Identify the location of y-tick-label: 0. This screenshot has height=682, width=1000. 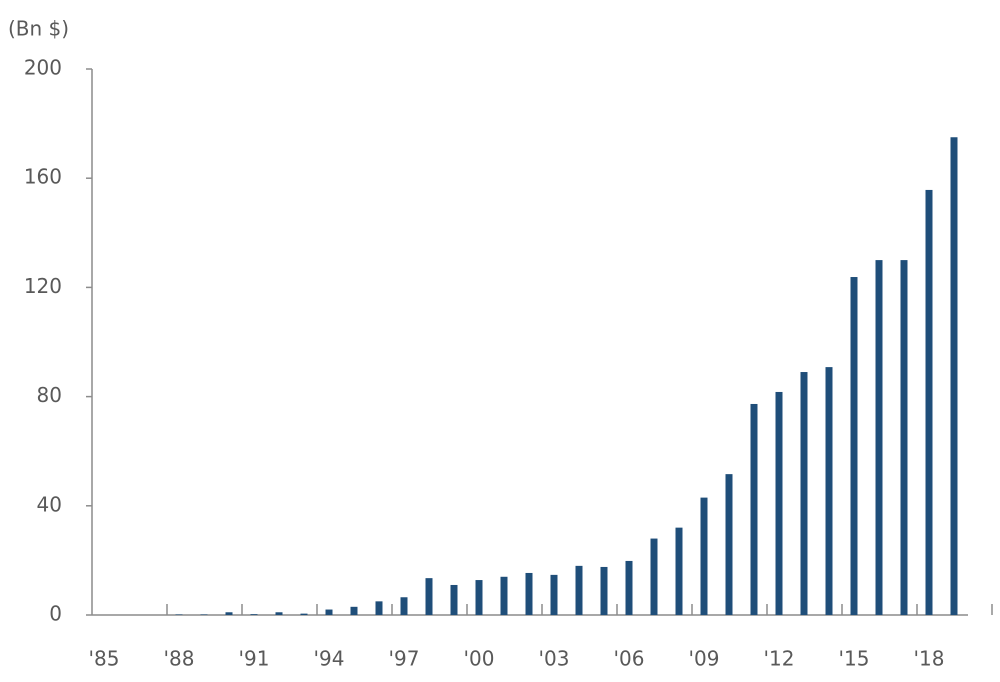
(55, 614).